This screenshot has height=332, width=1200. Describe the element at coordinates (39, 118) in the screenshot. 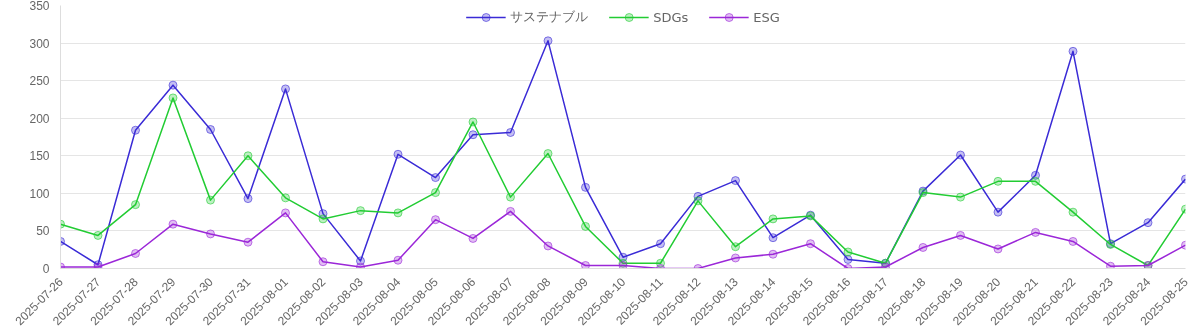

I see `y-tick-label: 200` at that location.